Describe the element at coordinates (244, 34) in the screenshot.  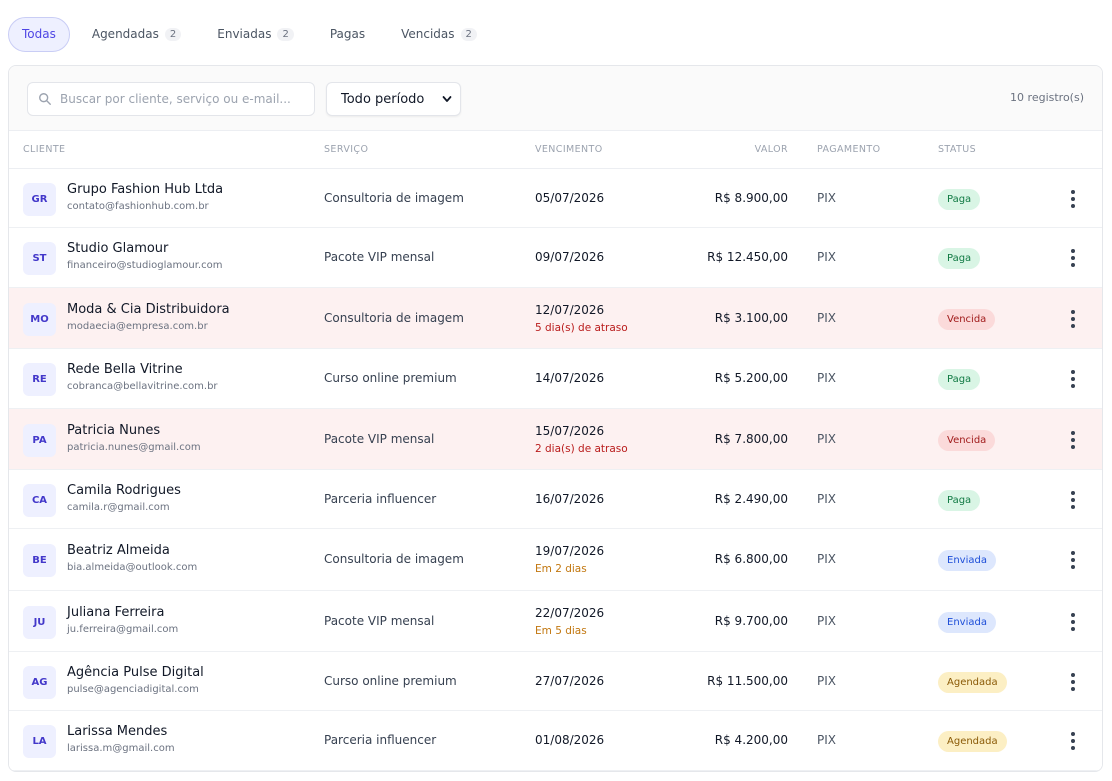
I see `tab-label: Enviadas` at that location.